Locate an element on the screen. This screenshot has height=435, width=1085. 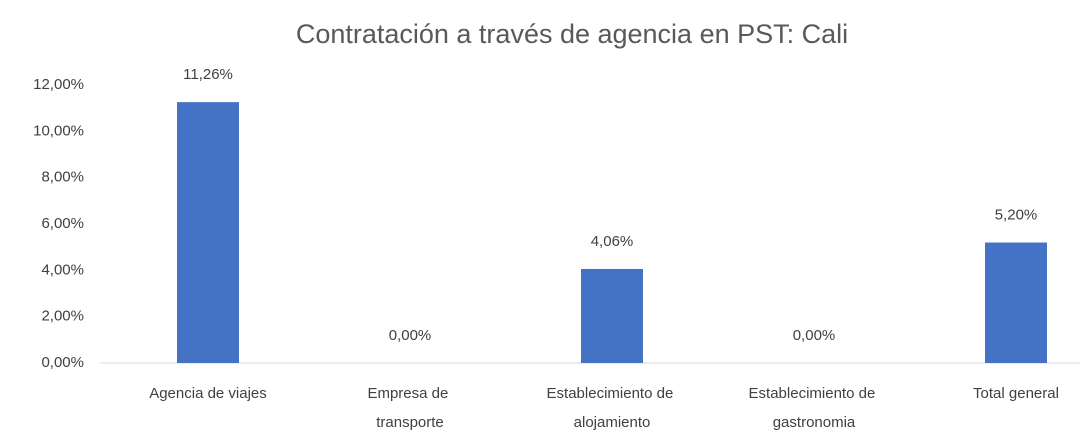
y-tick-label: 4,00% is located at coordinates (62, 269).